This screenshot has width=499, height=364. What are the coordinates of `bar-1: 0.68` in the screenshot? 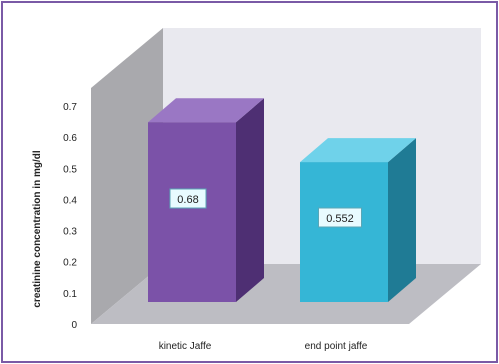 It's located at (206, 200).